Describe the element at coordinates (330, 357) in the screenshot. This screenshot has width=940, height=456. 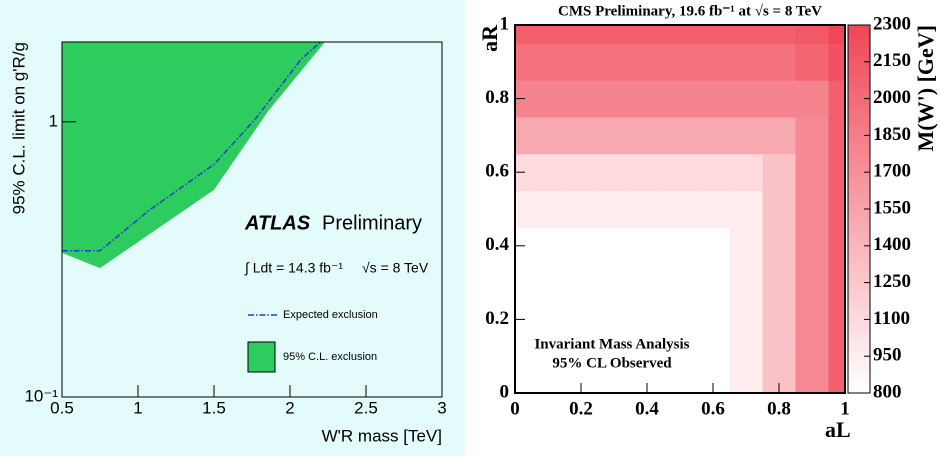
I see `legend-label: 95% C.L. exclusion` at that location.